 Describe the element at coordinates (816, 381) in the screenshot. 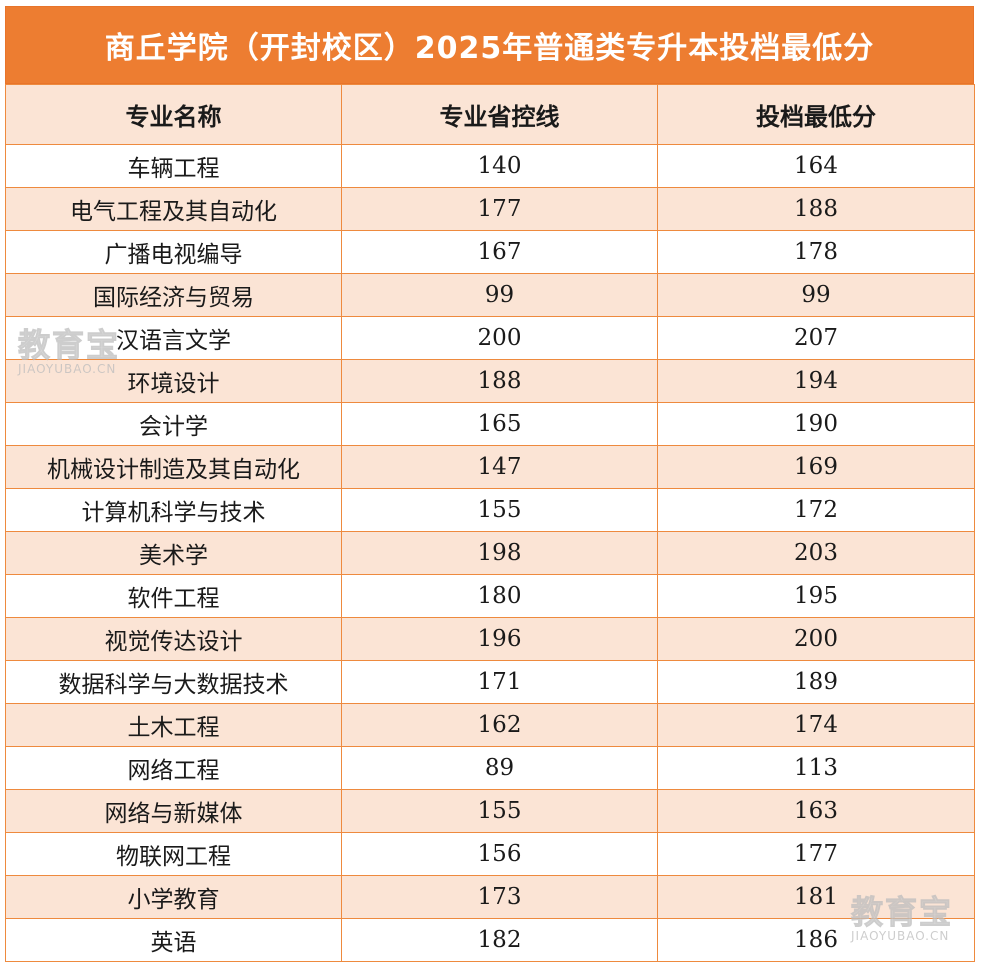

I see `min-score-cell: 194` at that location.